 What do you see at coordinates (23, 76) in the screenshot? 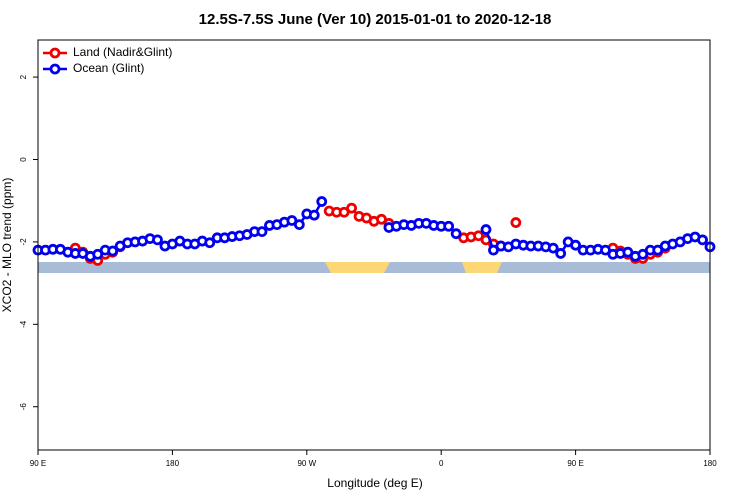
I see `y-tick-label: 2` at bounding box center [23, 76].